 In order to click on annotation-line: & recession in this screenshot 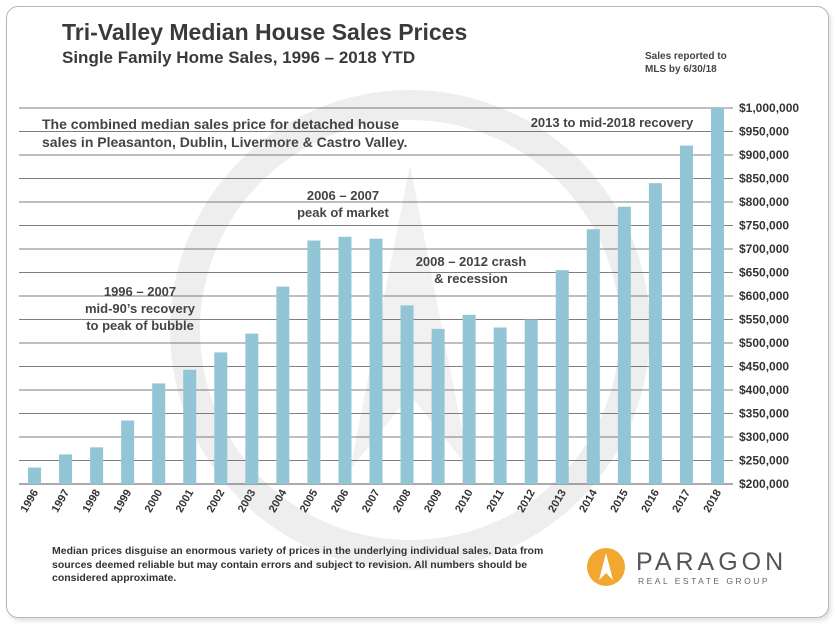, I will do `click(471, 278)`.